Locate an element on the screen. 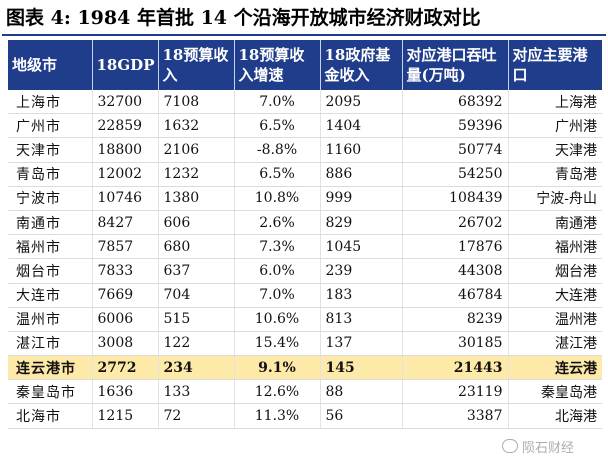  header-gdp: 18GDP is located at coordinates (125, 65).